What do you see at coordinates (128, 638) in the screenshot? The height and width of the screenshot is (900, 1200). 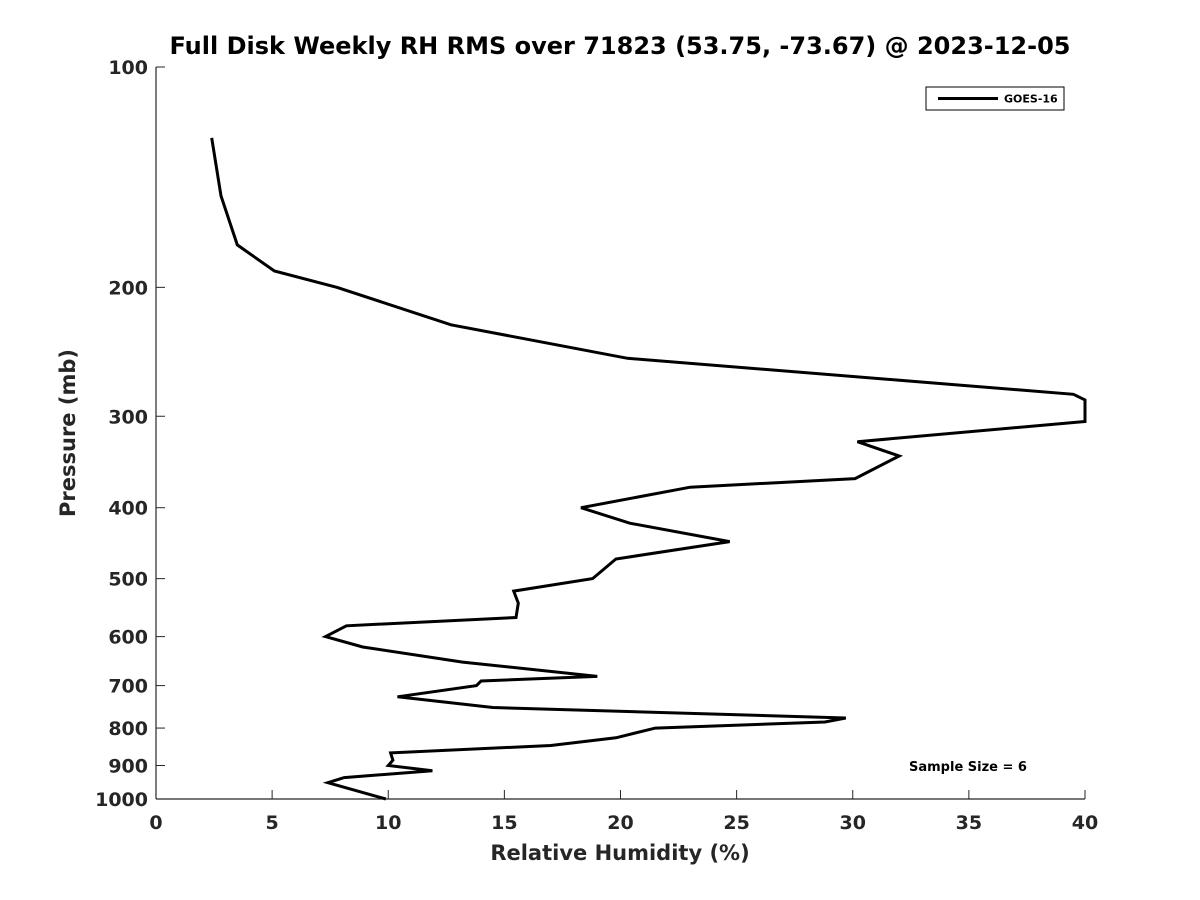 I see `y-tick-label: 600` at bounding box center [128, 638].